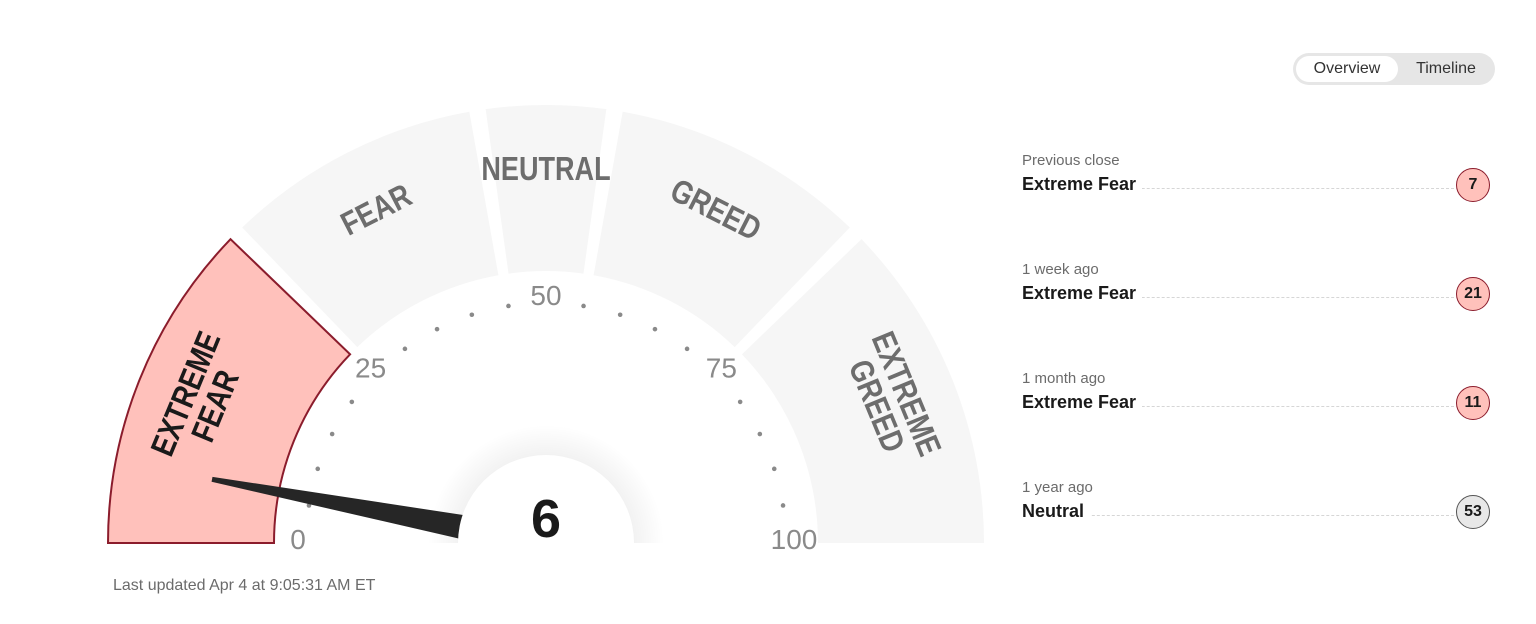 Image resolution: width=1536 pixels, height=624 pixels. What do you see at coordinates (298, 537) in the screenshot?
I see `tick-label: 0` at bounding box center [298, 537].